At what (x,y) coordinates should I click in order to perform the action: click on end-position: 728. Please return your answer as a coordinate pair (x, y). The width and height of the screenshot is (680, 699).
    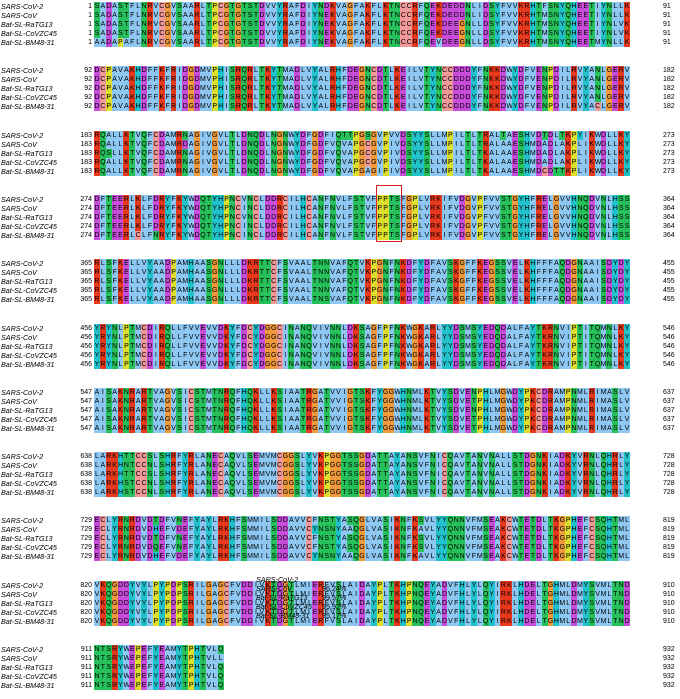
    Looking at the image, I should click on (669, 466).